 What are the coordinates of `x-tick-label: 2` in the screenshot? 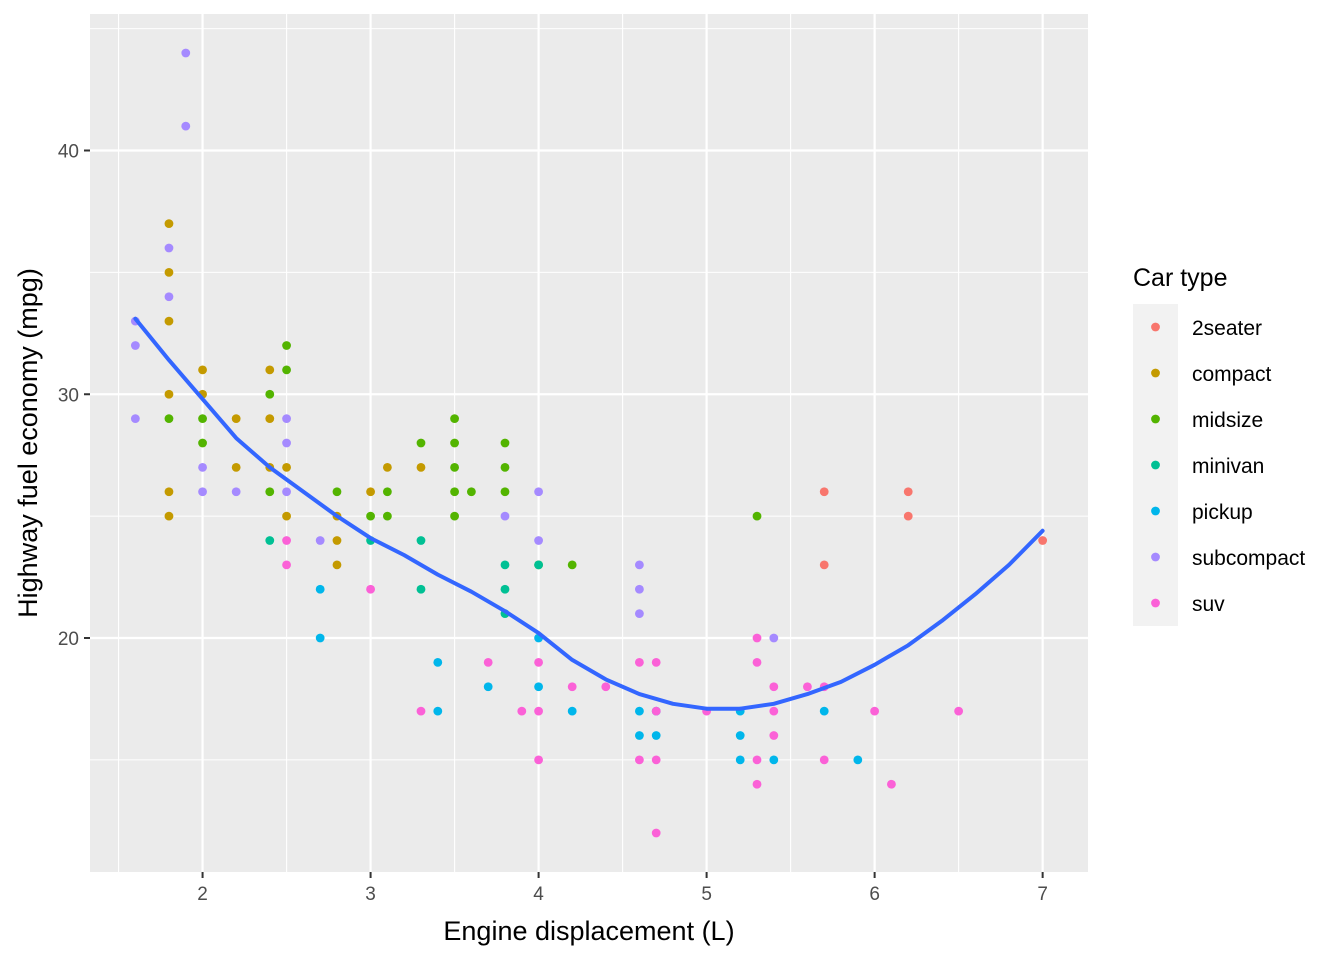 It's located at (202, 894).